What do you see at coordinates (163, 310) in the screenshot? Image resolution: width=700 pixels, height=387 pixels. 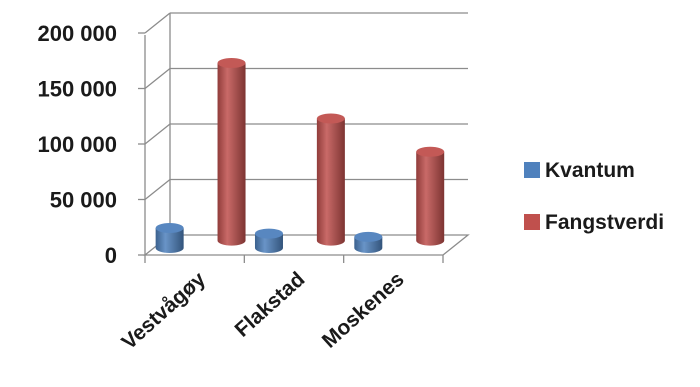 I see `x-category-label: Vestvågøy` at bounding box center [163, 310].